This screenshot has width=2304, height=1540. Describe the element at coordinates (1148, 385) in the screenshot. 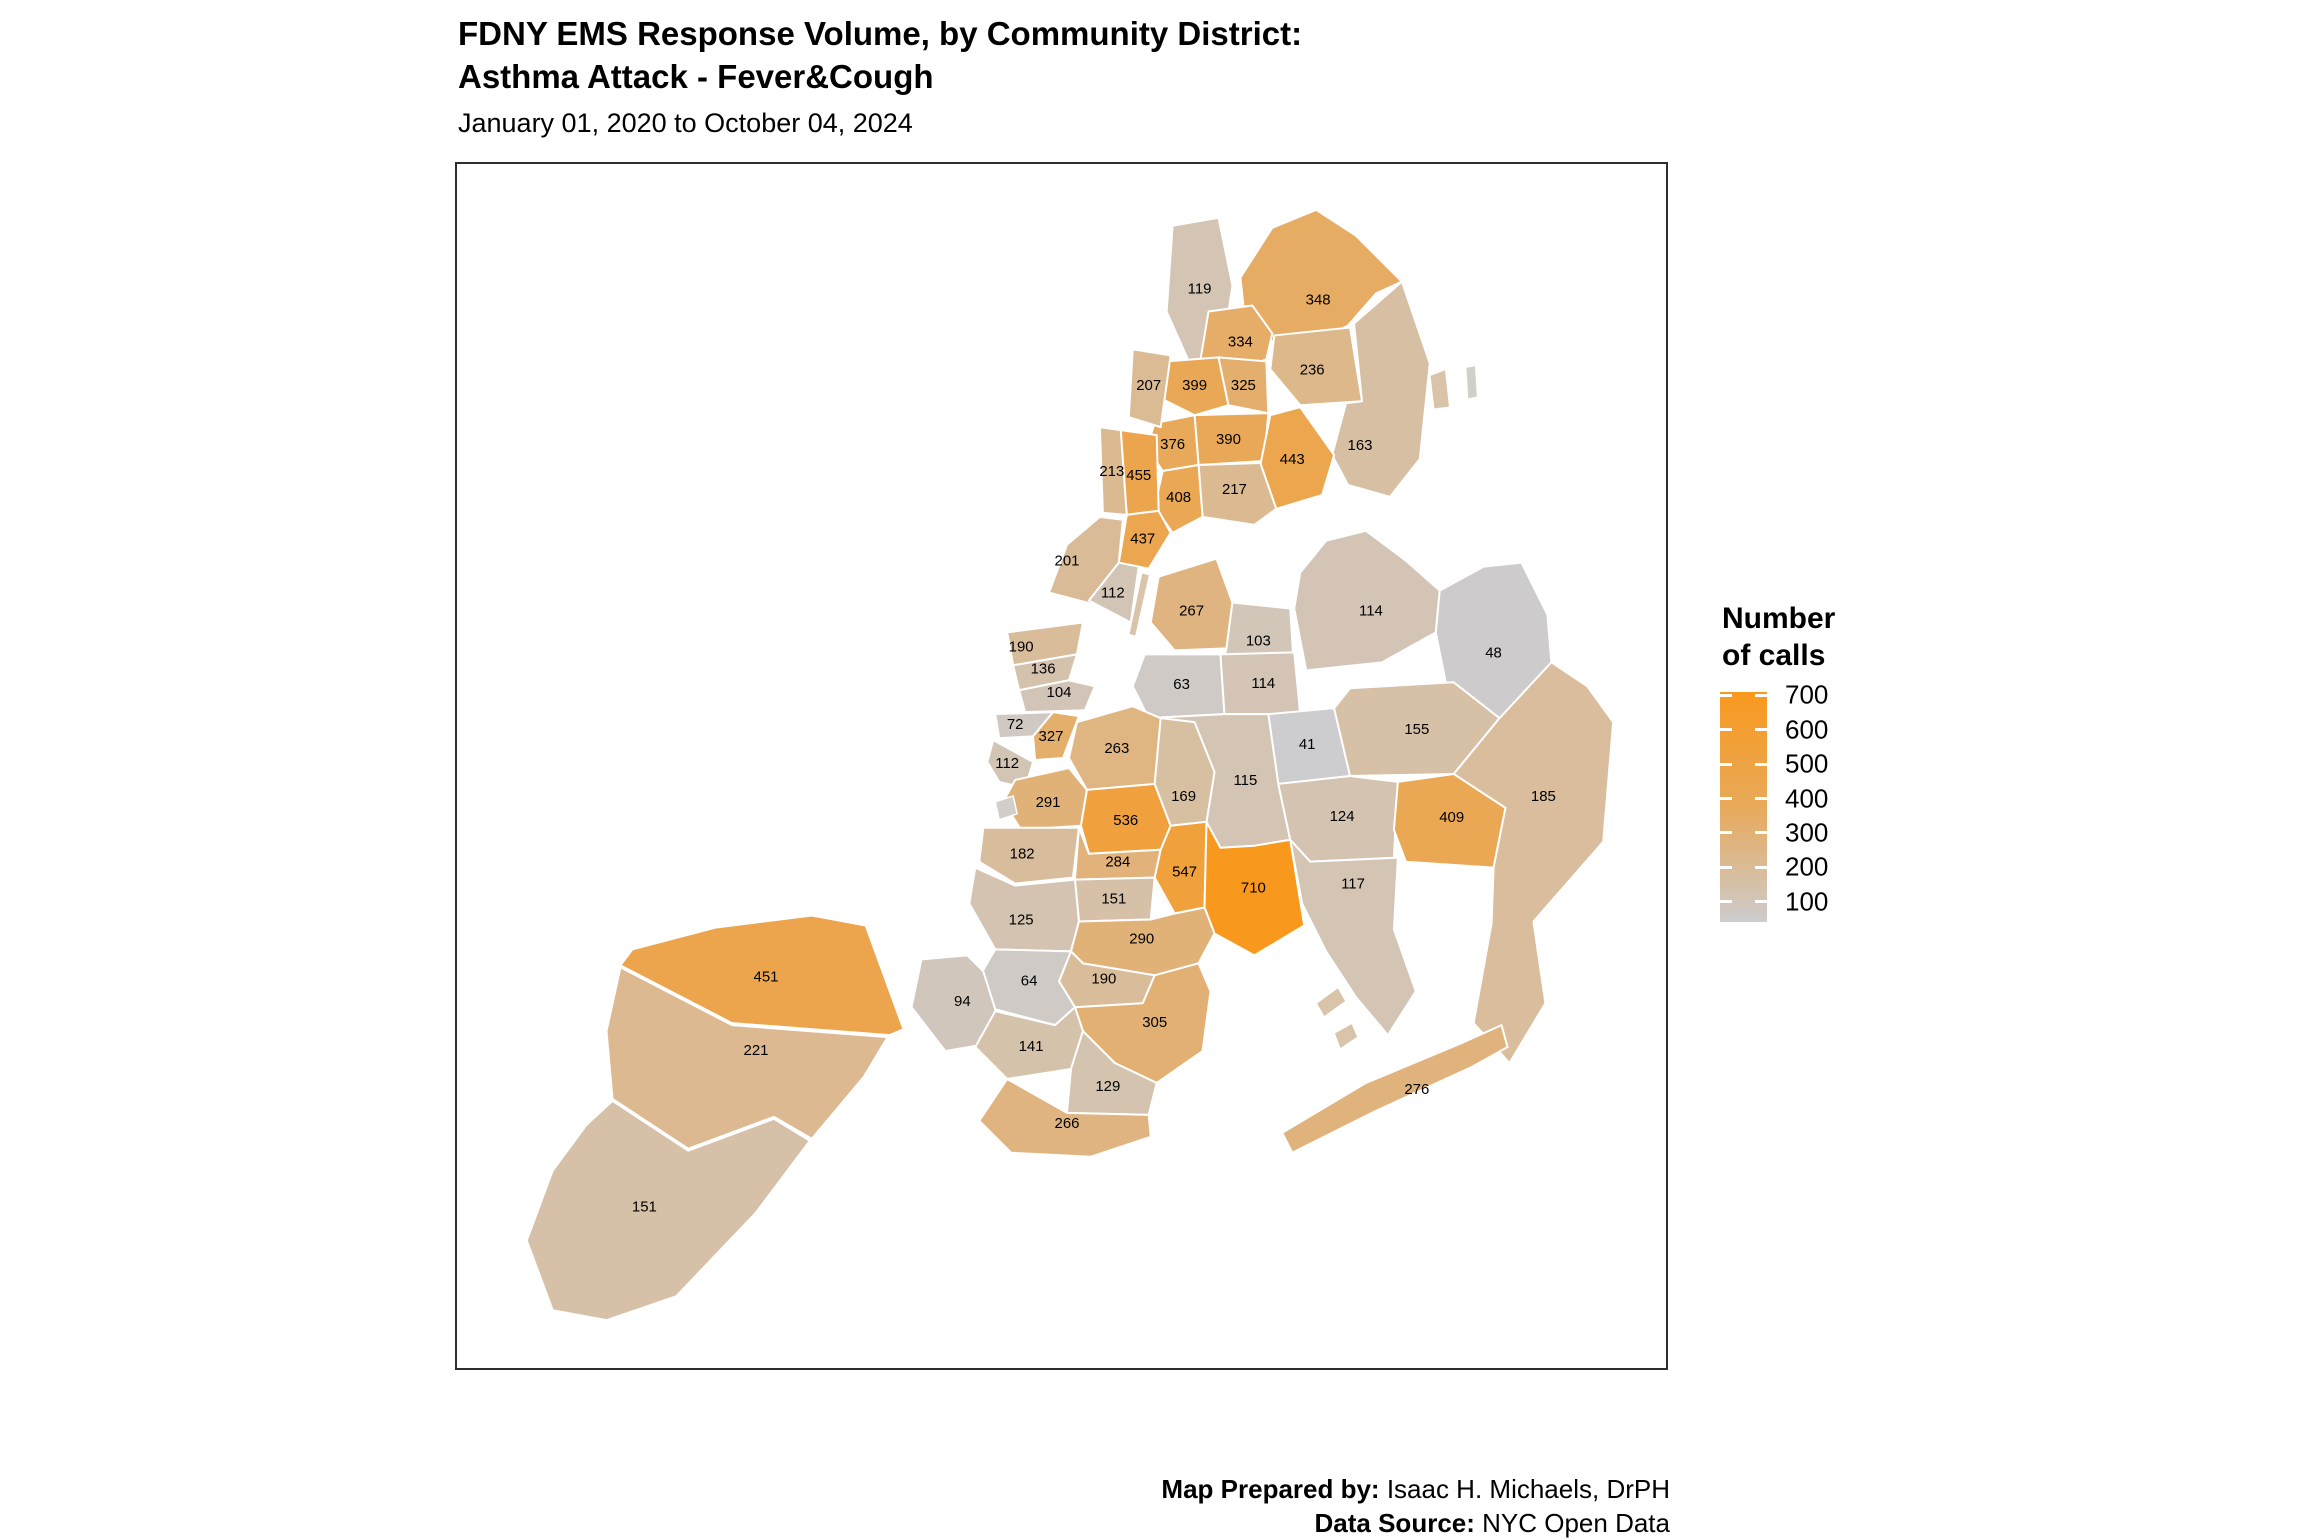

I see `district-label: 207` at that location.